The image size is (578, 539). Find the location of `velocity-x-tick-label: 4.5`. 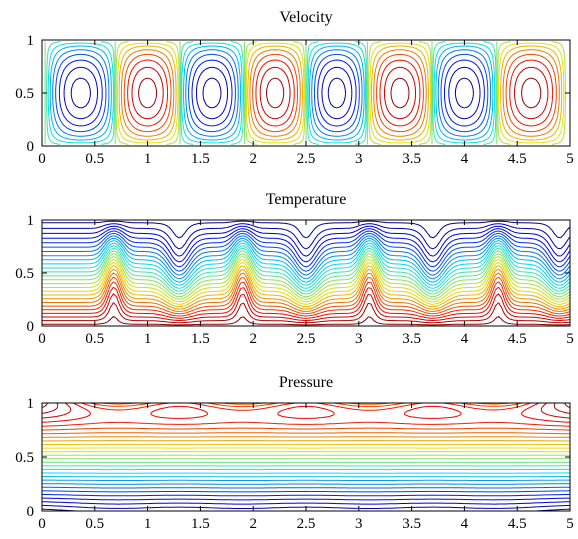

velocity-x-tick-label: 4.5 is located at coordinates (517, 159).